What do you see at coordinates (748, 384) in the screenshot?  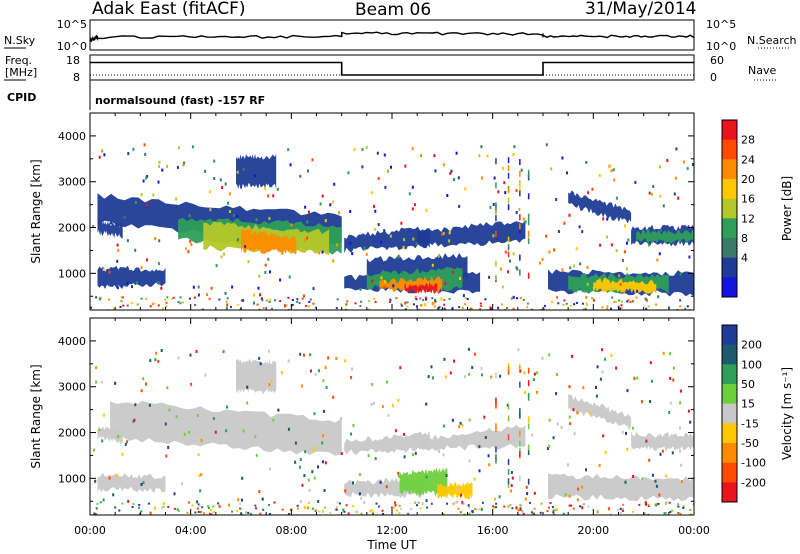 I see `colorbar-tick-label: 50` at bounding box center [748, 384].